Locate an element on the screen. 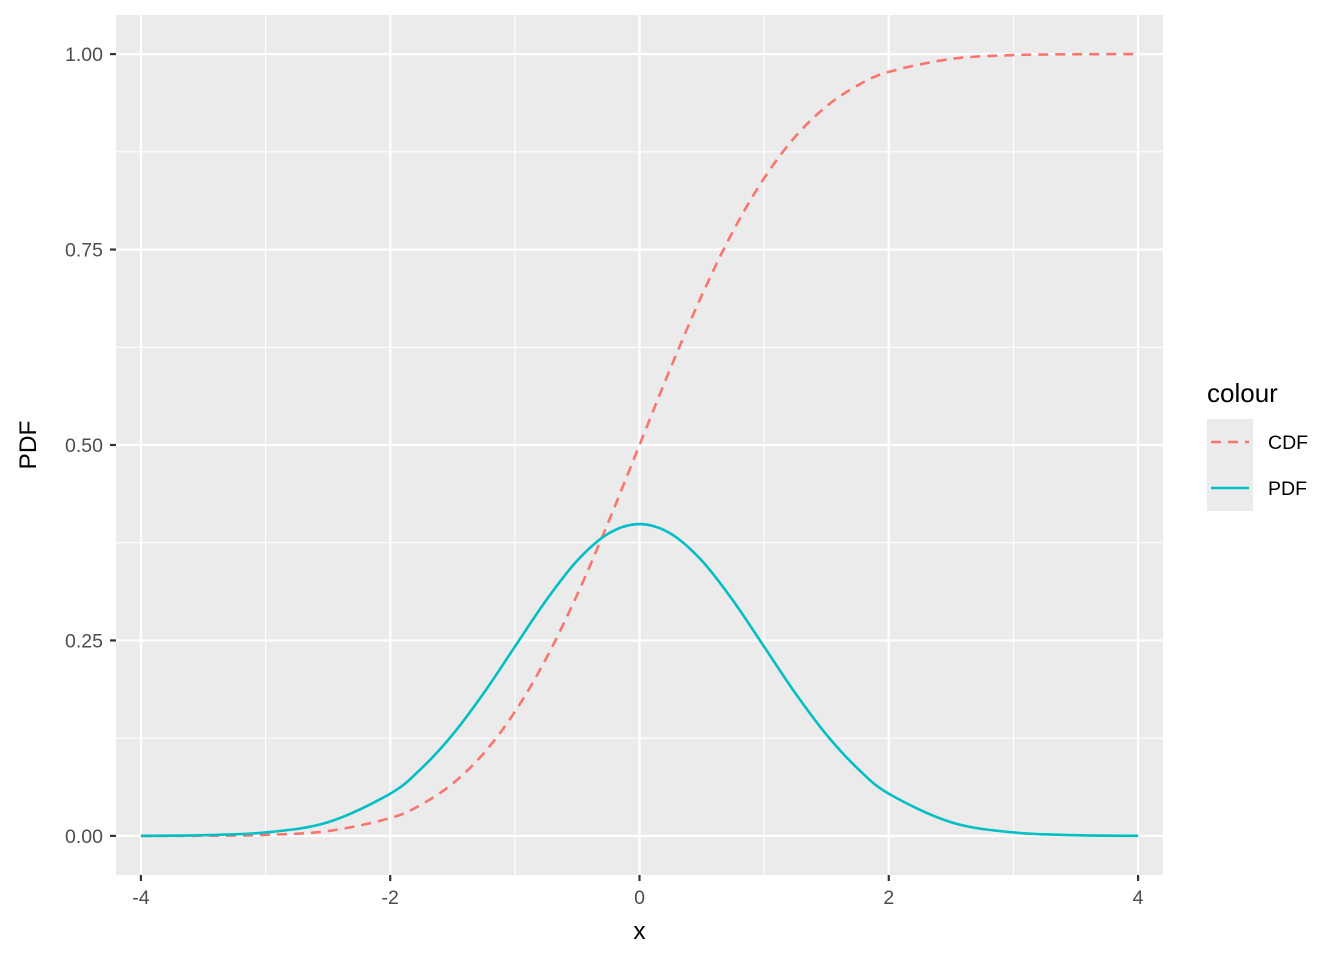 Image resolution: width=1344 pixels, height=960 pixels. x-axis-title: x is located at coordinates (639, 931).